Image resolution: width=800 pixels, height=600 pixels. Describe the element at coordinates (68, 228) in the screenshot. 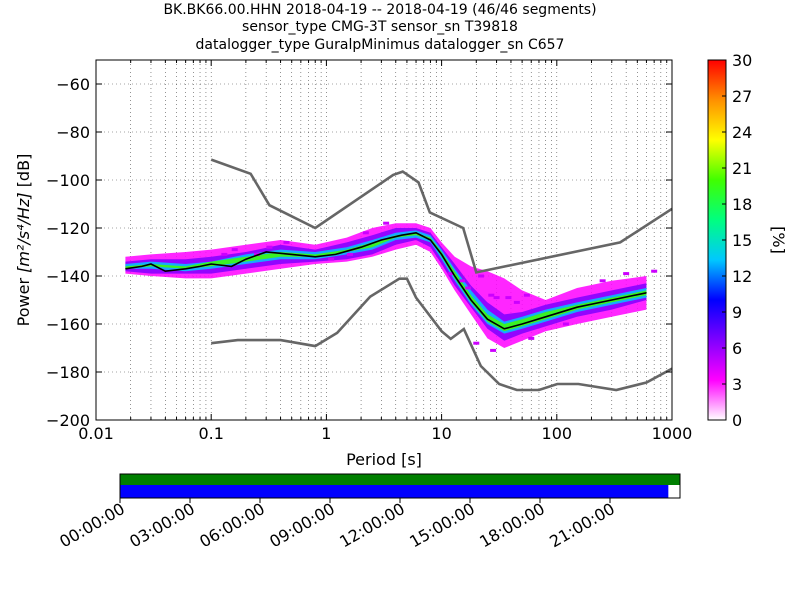

I see `y-tick-label: −120` at that location.